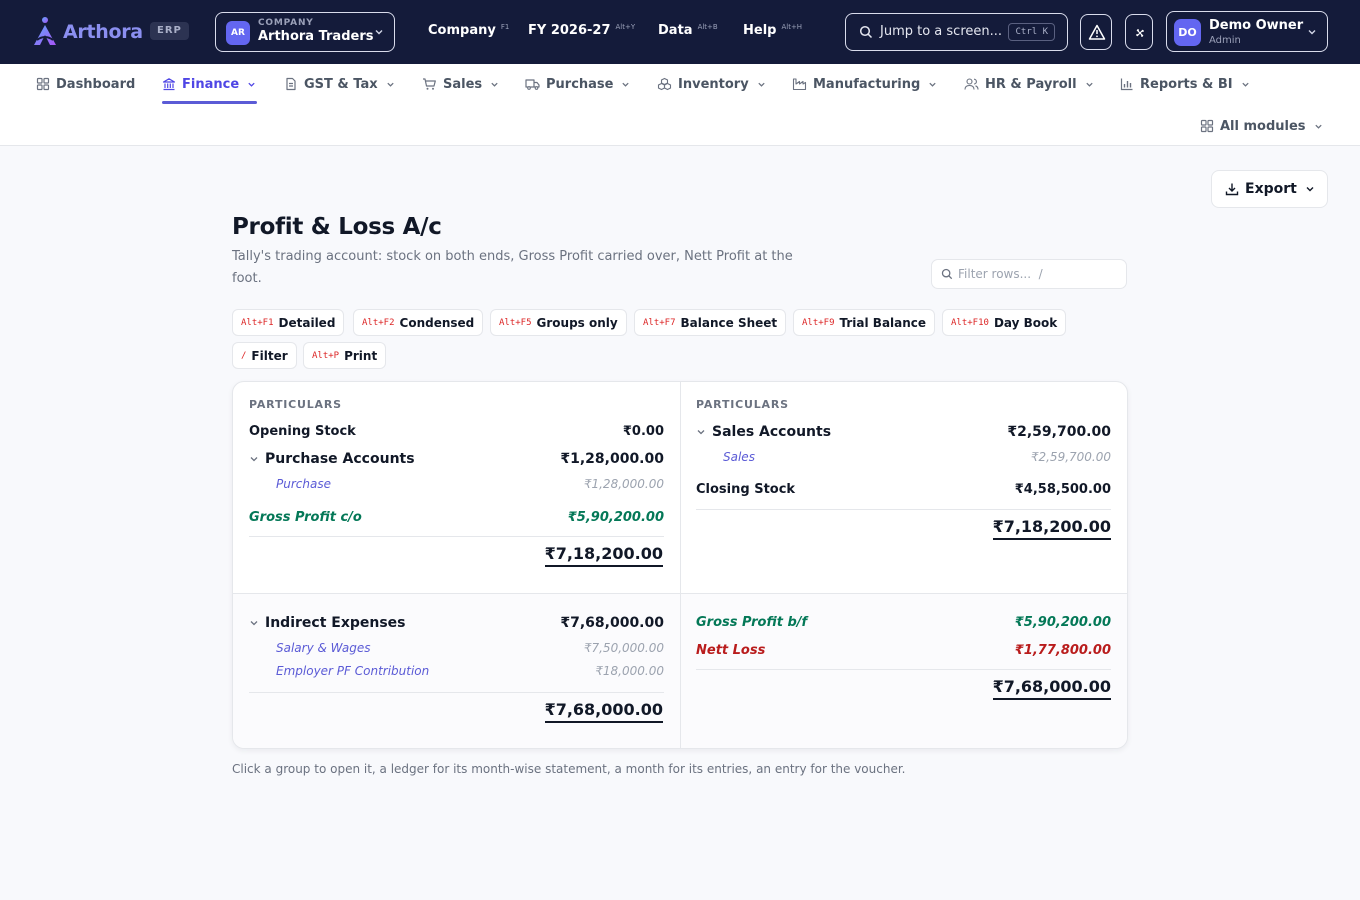 The width and height of the screenshot is (1360, 900). Describe the element at coordinates (792, 27) in the screenshot. I see `menu-help-shortcut: Alt+H` at that location.